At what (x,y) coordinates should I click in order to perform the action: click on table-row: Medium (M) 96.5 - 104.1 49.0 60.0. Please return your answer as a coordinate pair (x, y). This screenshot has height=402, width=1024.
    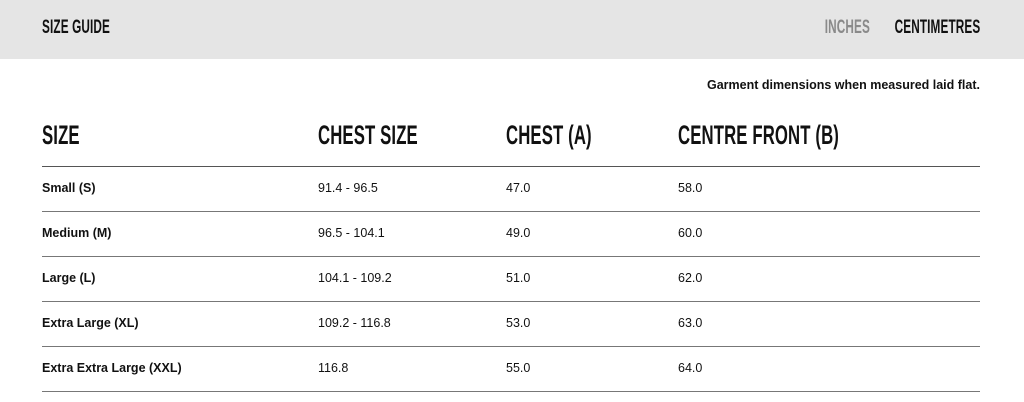
    Looking at the image, I should click on (511, 234).